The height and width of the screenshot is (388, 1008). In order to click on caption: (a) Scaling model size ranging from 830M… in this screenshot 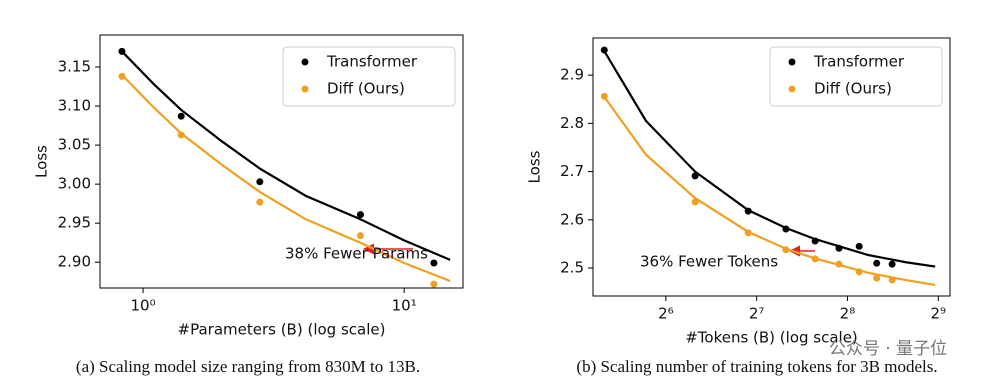, I will do `click(248, 366)`.